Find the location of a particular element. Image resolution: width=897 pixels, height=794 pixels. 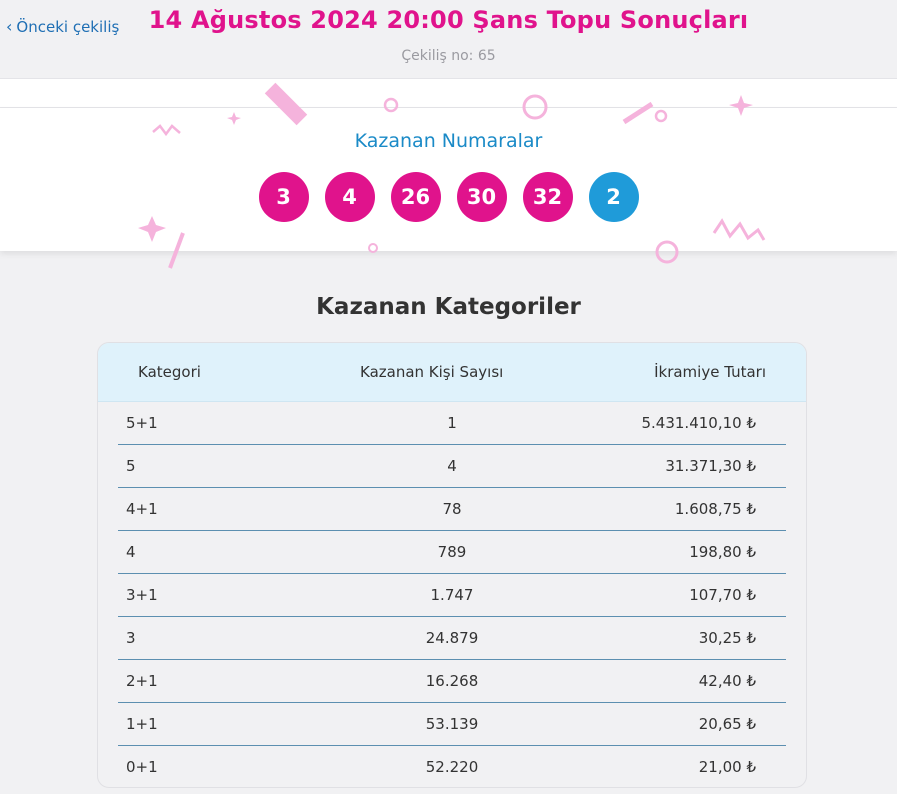

prize-cell: 20,65 ₺ is located at coordinates (727, 724).